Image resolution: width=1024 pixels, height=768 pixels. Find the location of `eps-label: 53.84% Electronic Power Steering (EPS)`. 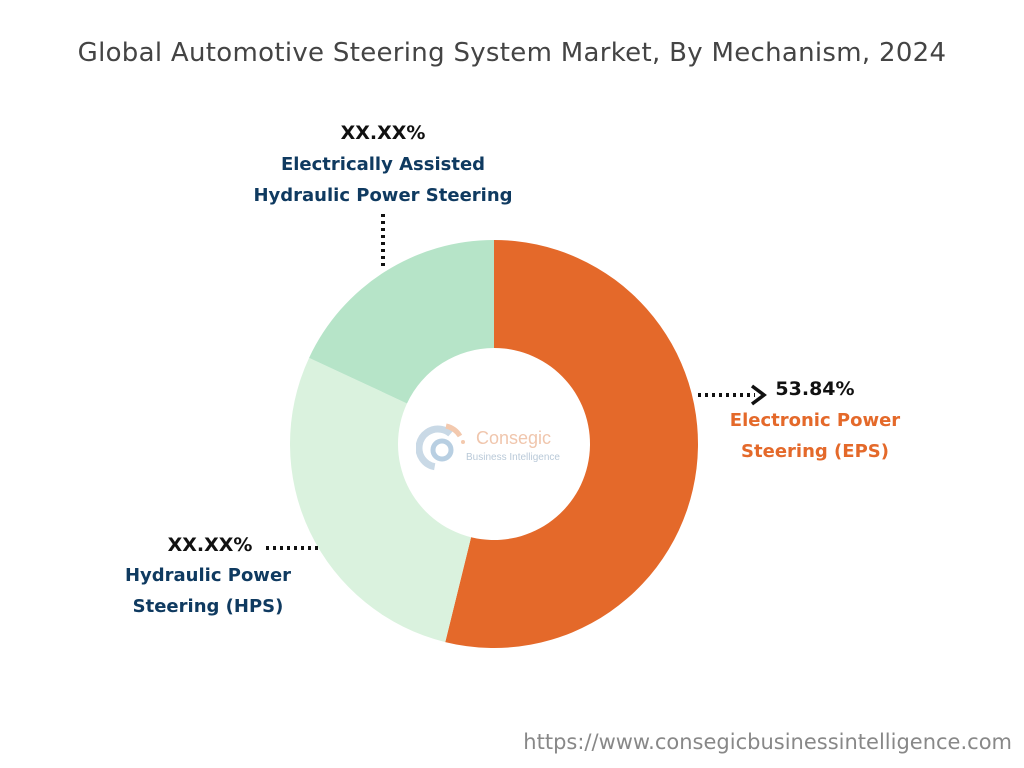

eps-label: 53.84% Electronic Power Steering (EPS) is located at coordinates (815, 420).